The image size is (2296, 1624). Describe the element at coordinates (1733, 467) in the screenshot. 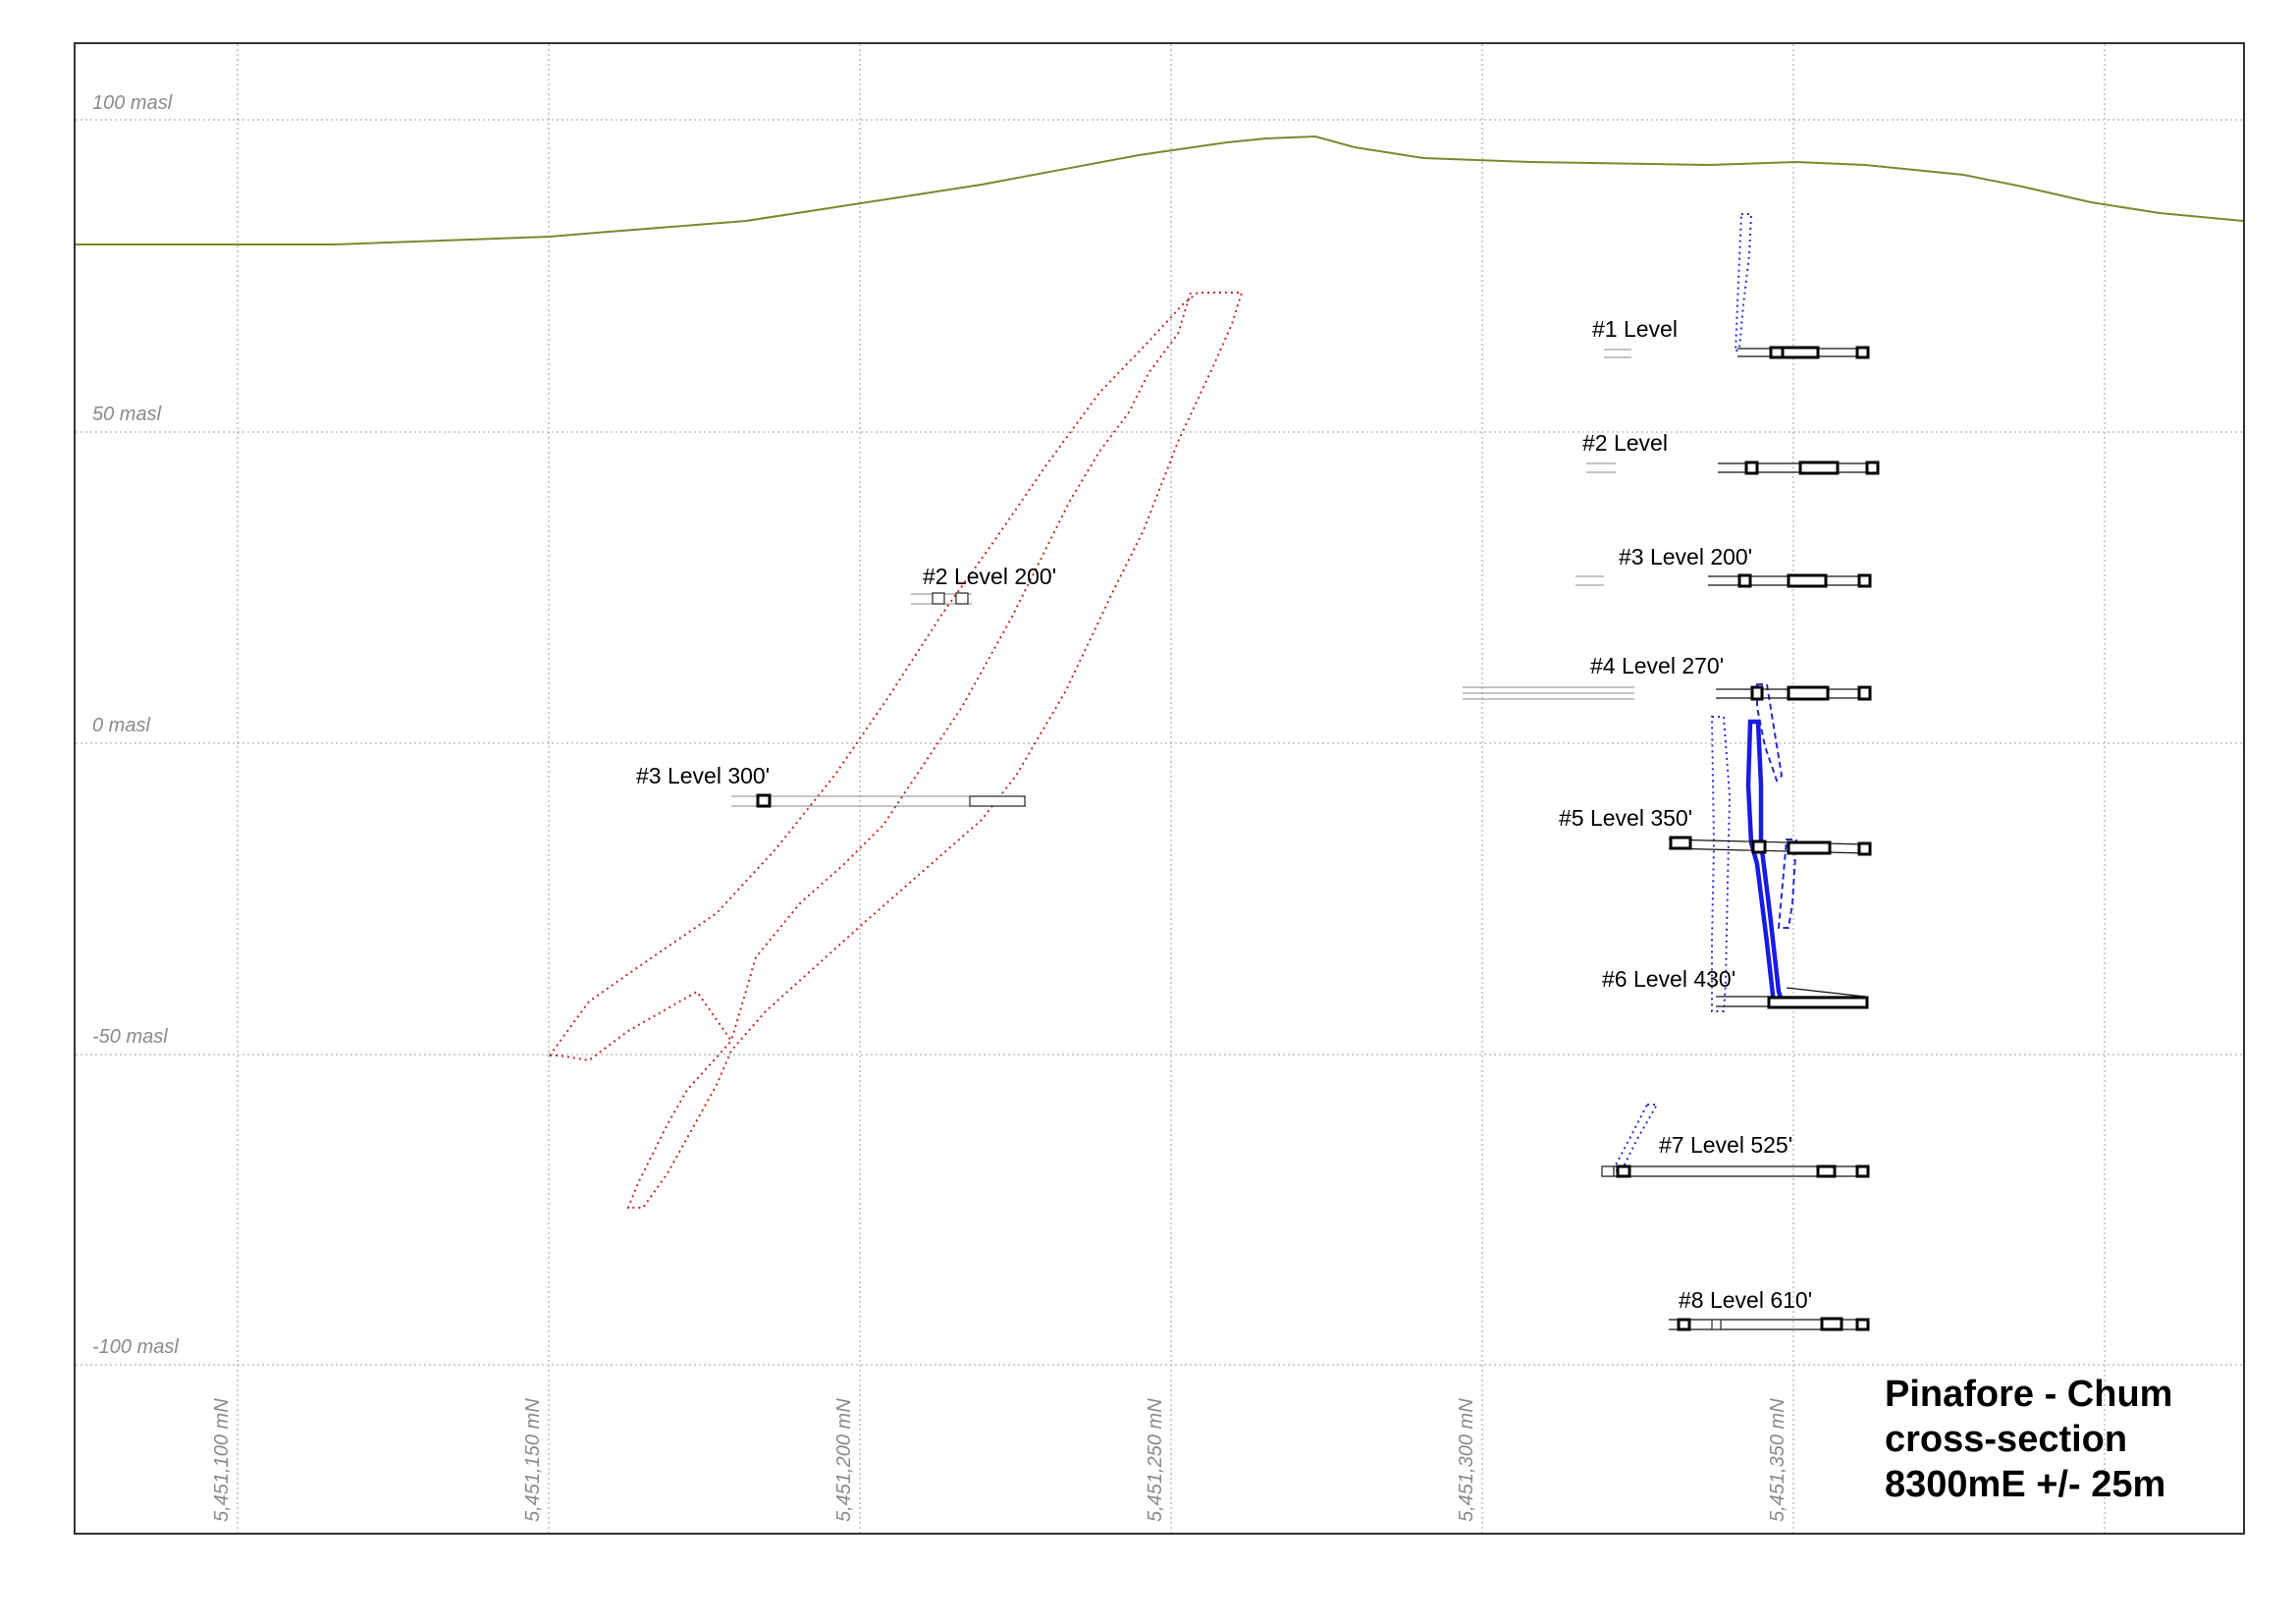

I see `level-2-workings` at that location.